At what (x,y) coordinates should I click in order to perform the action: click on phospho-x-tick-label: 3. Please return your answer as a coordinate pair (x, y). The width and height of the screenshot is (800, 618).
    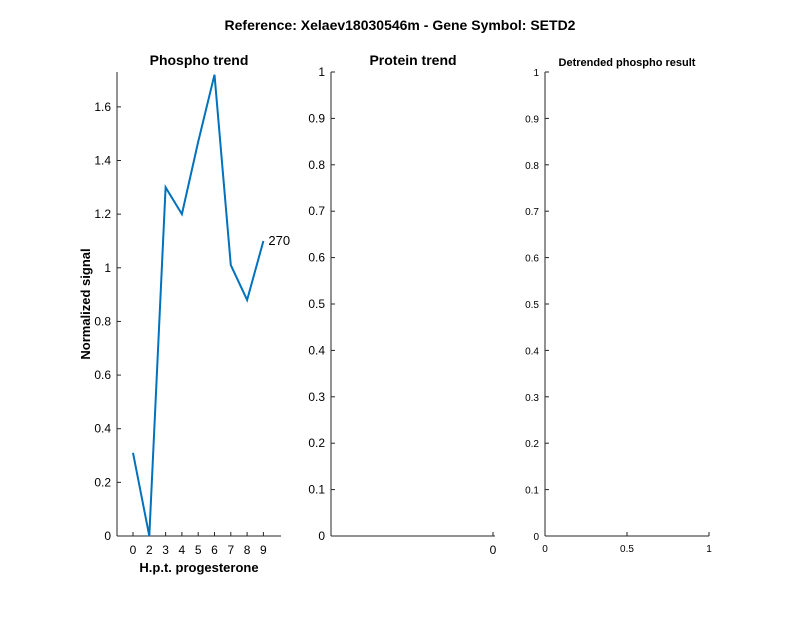
    Looking at the image, I should click on (165, 550).